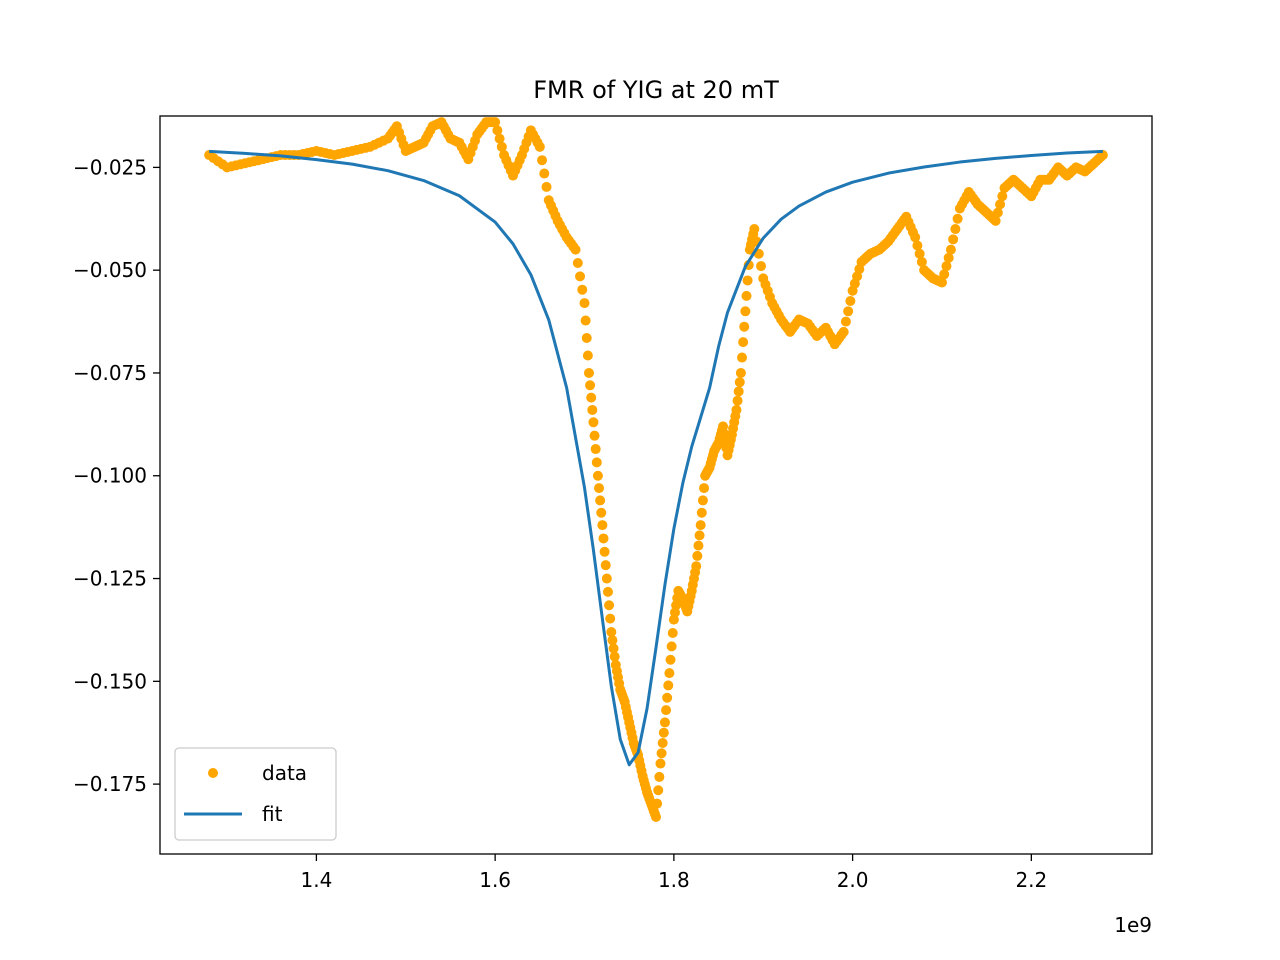 This screenshot has height=960, width=1280. I want to click on y-tick-label: −0.125, so click(110, 579).